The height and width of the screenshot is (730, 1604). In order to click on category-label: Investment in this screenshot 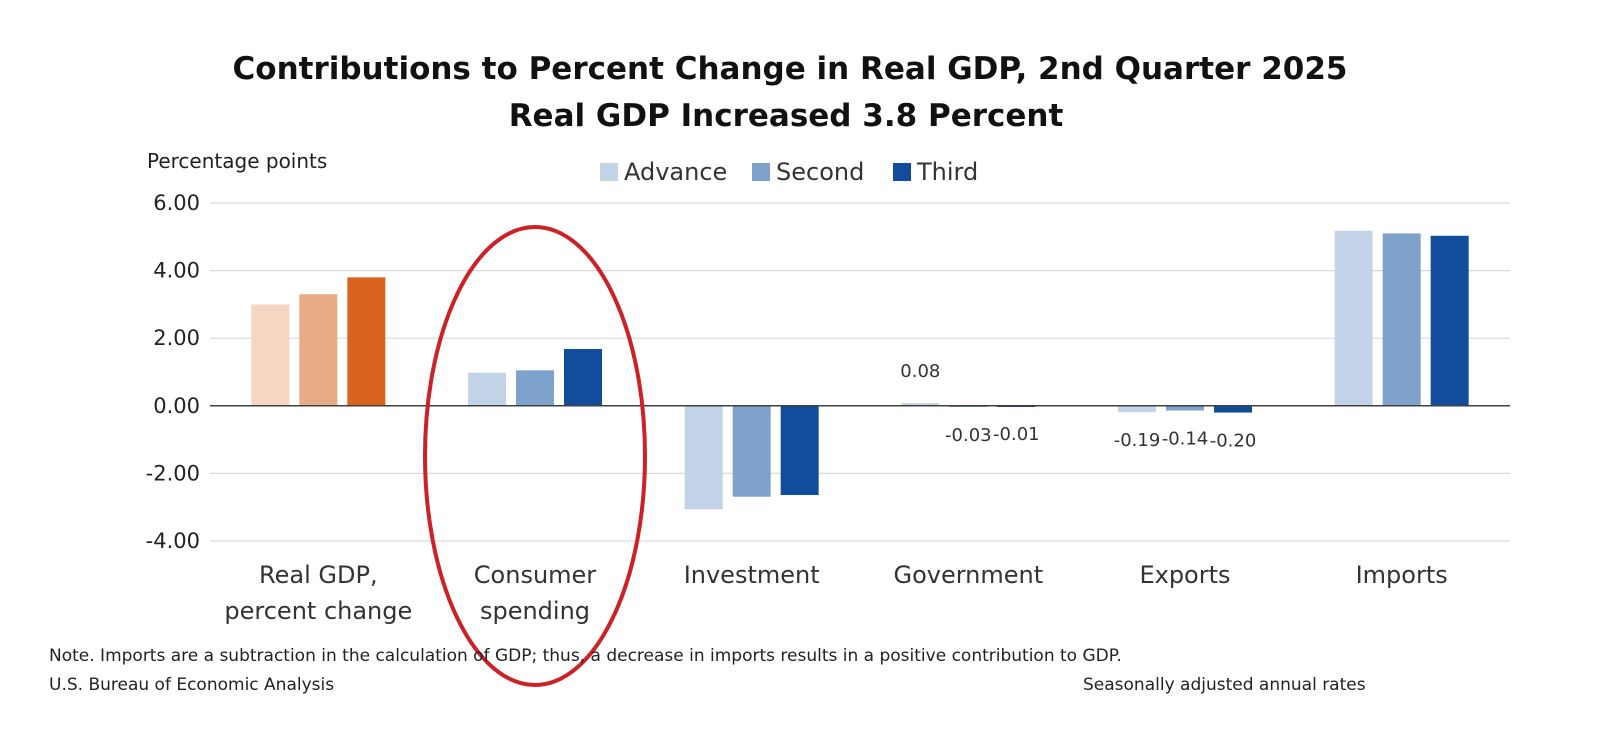, I will do `click(752, 575)`.